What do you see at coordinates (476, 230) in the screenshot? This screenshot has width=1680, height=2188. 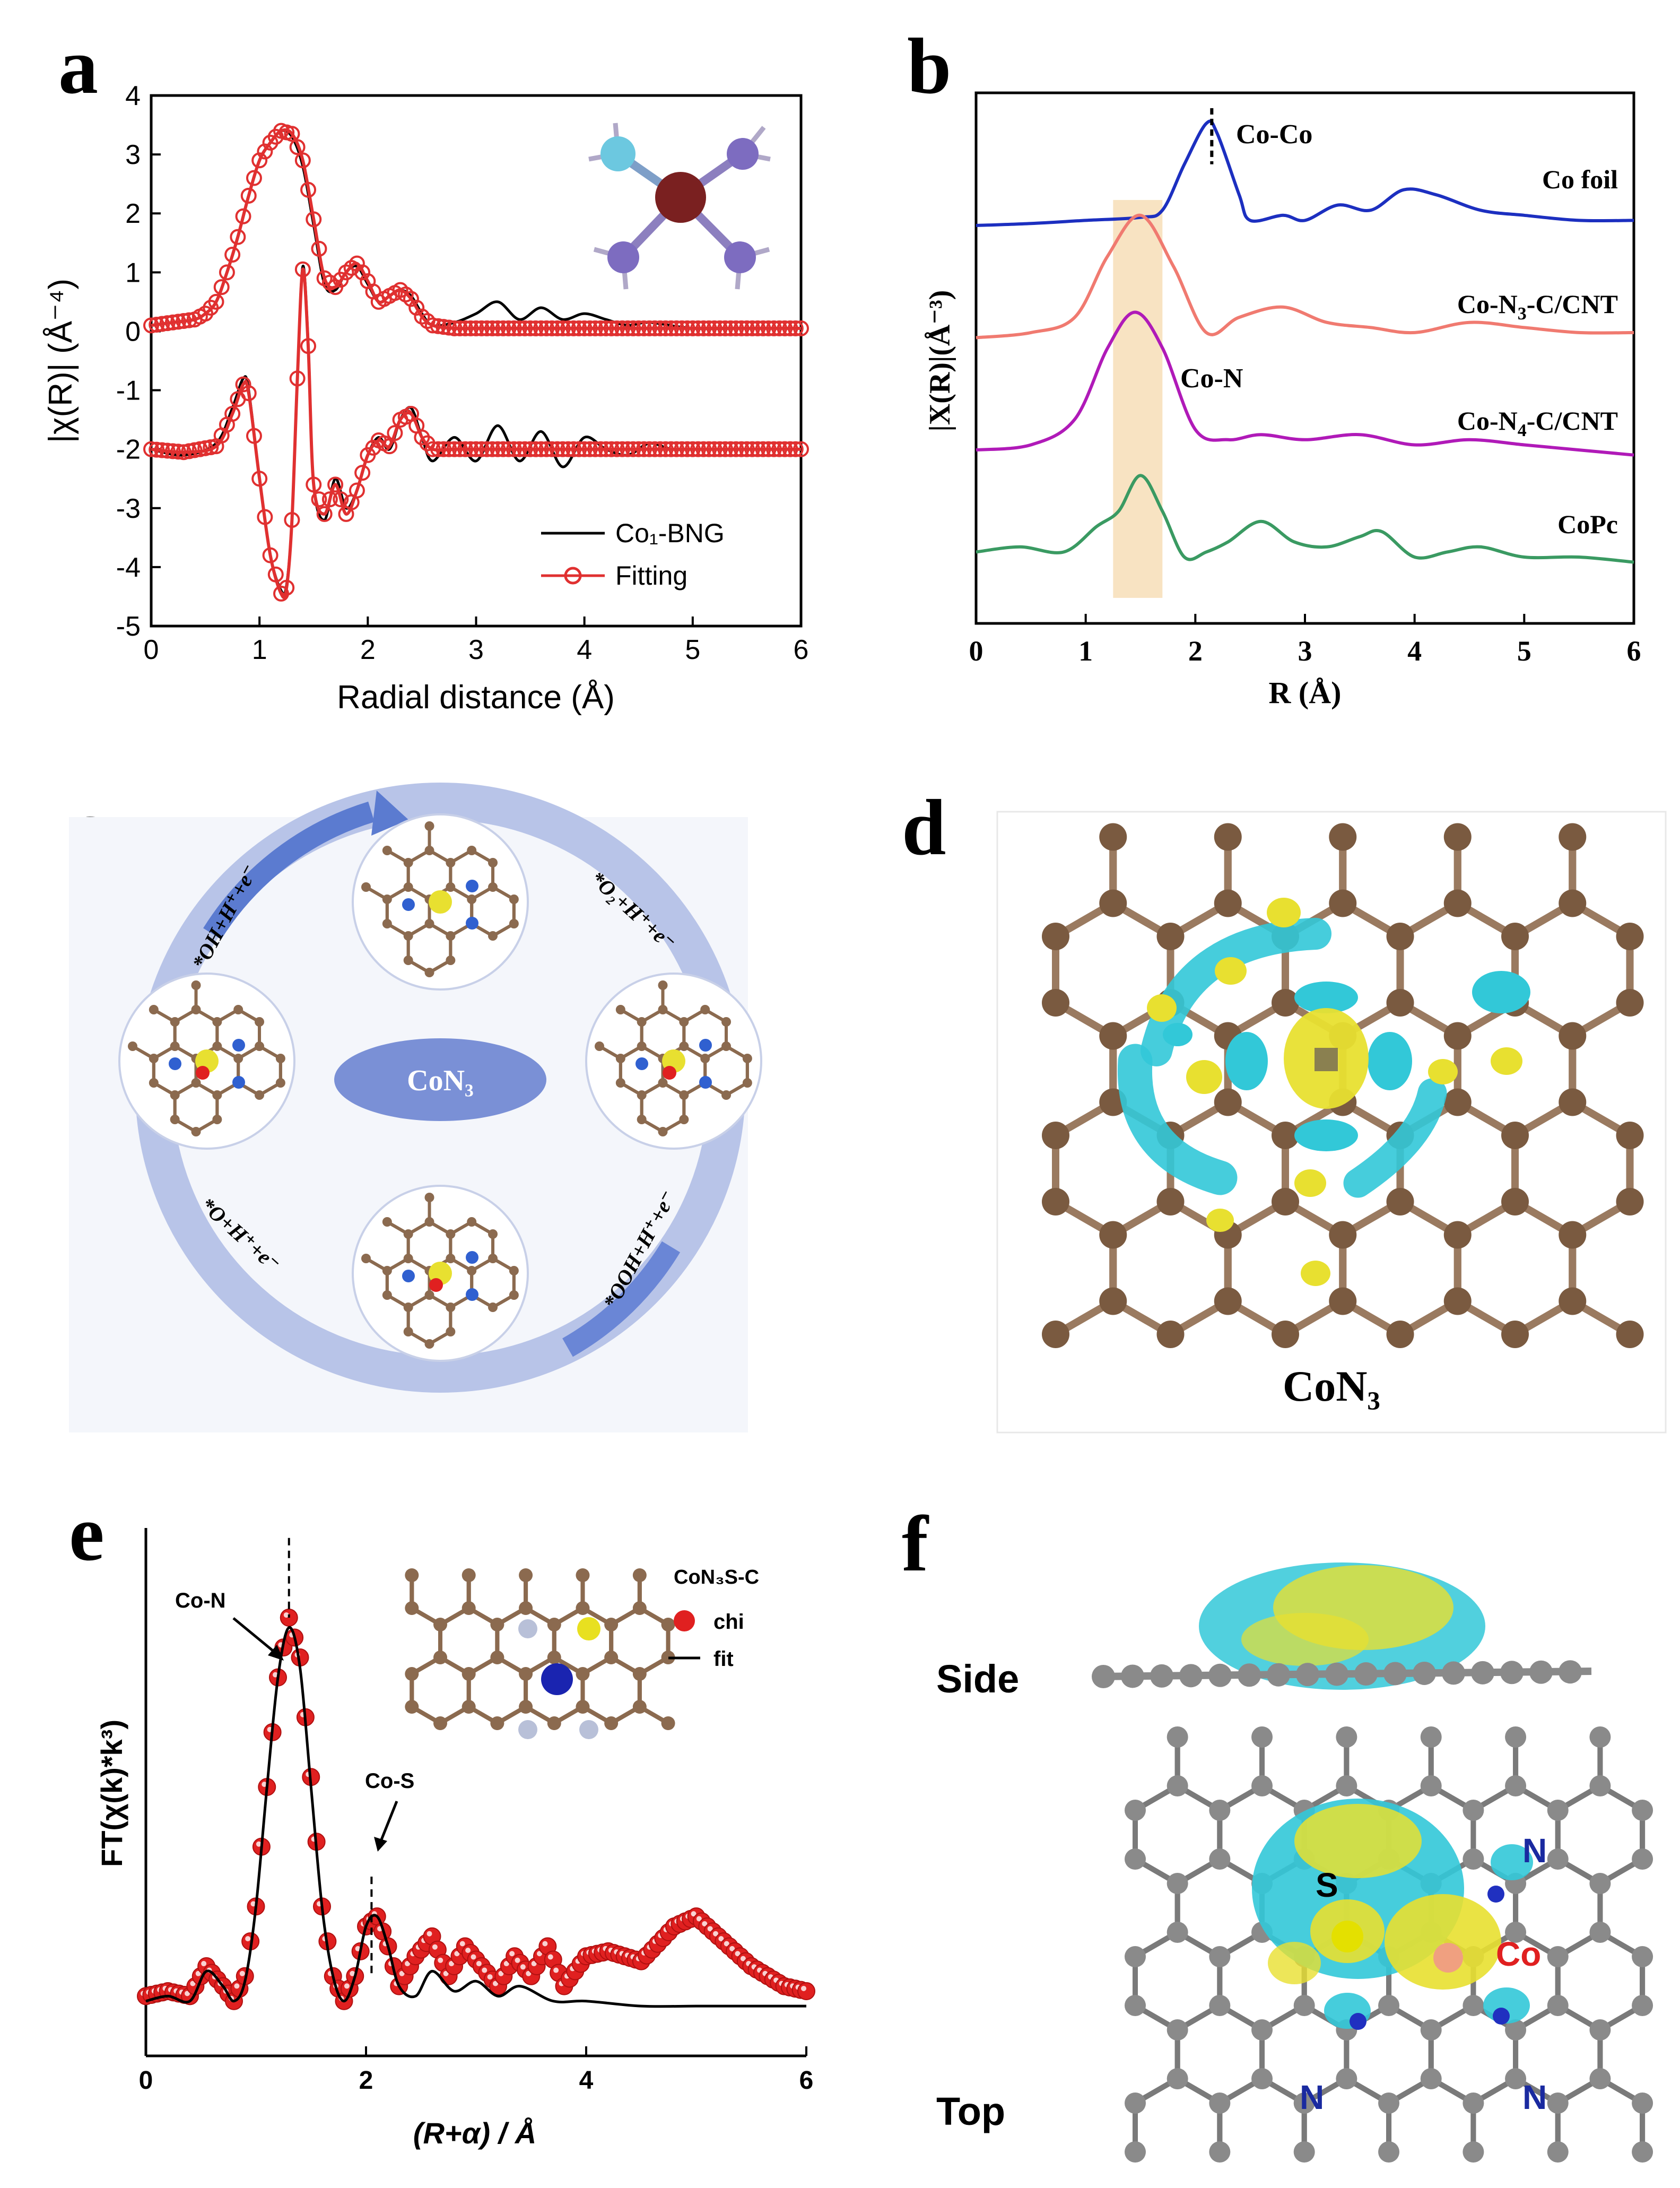 I see `fitting-line` at bounding box center [476, 230].